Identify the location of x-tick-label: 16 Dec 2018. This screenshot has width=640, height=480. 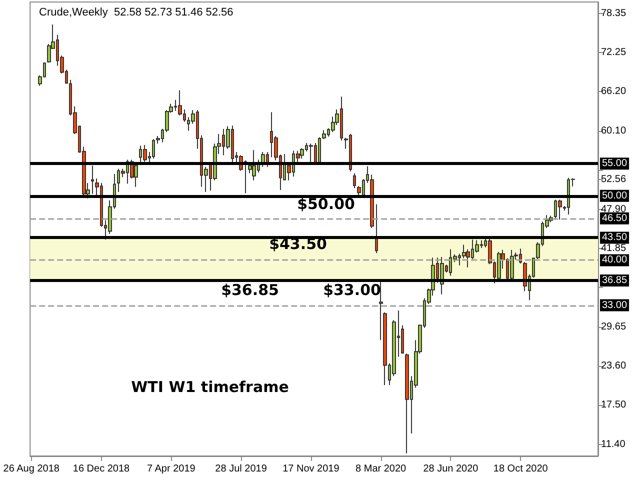
(101, 469).